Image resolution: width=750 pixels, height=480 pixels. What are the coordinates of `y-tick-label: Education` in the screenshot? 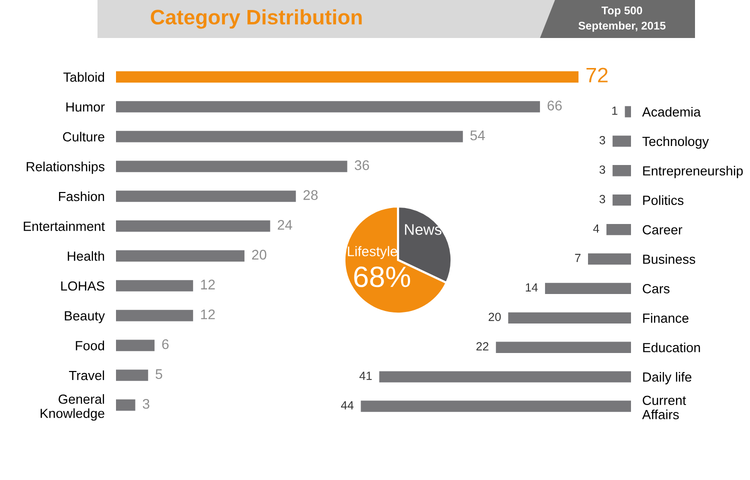 It's located at (671, 347).